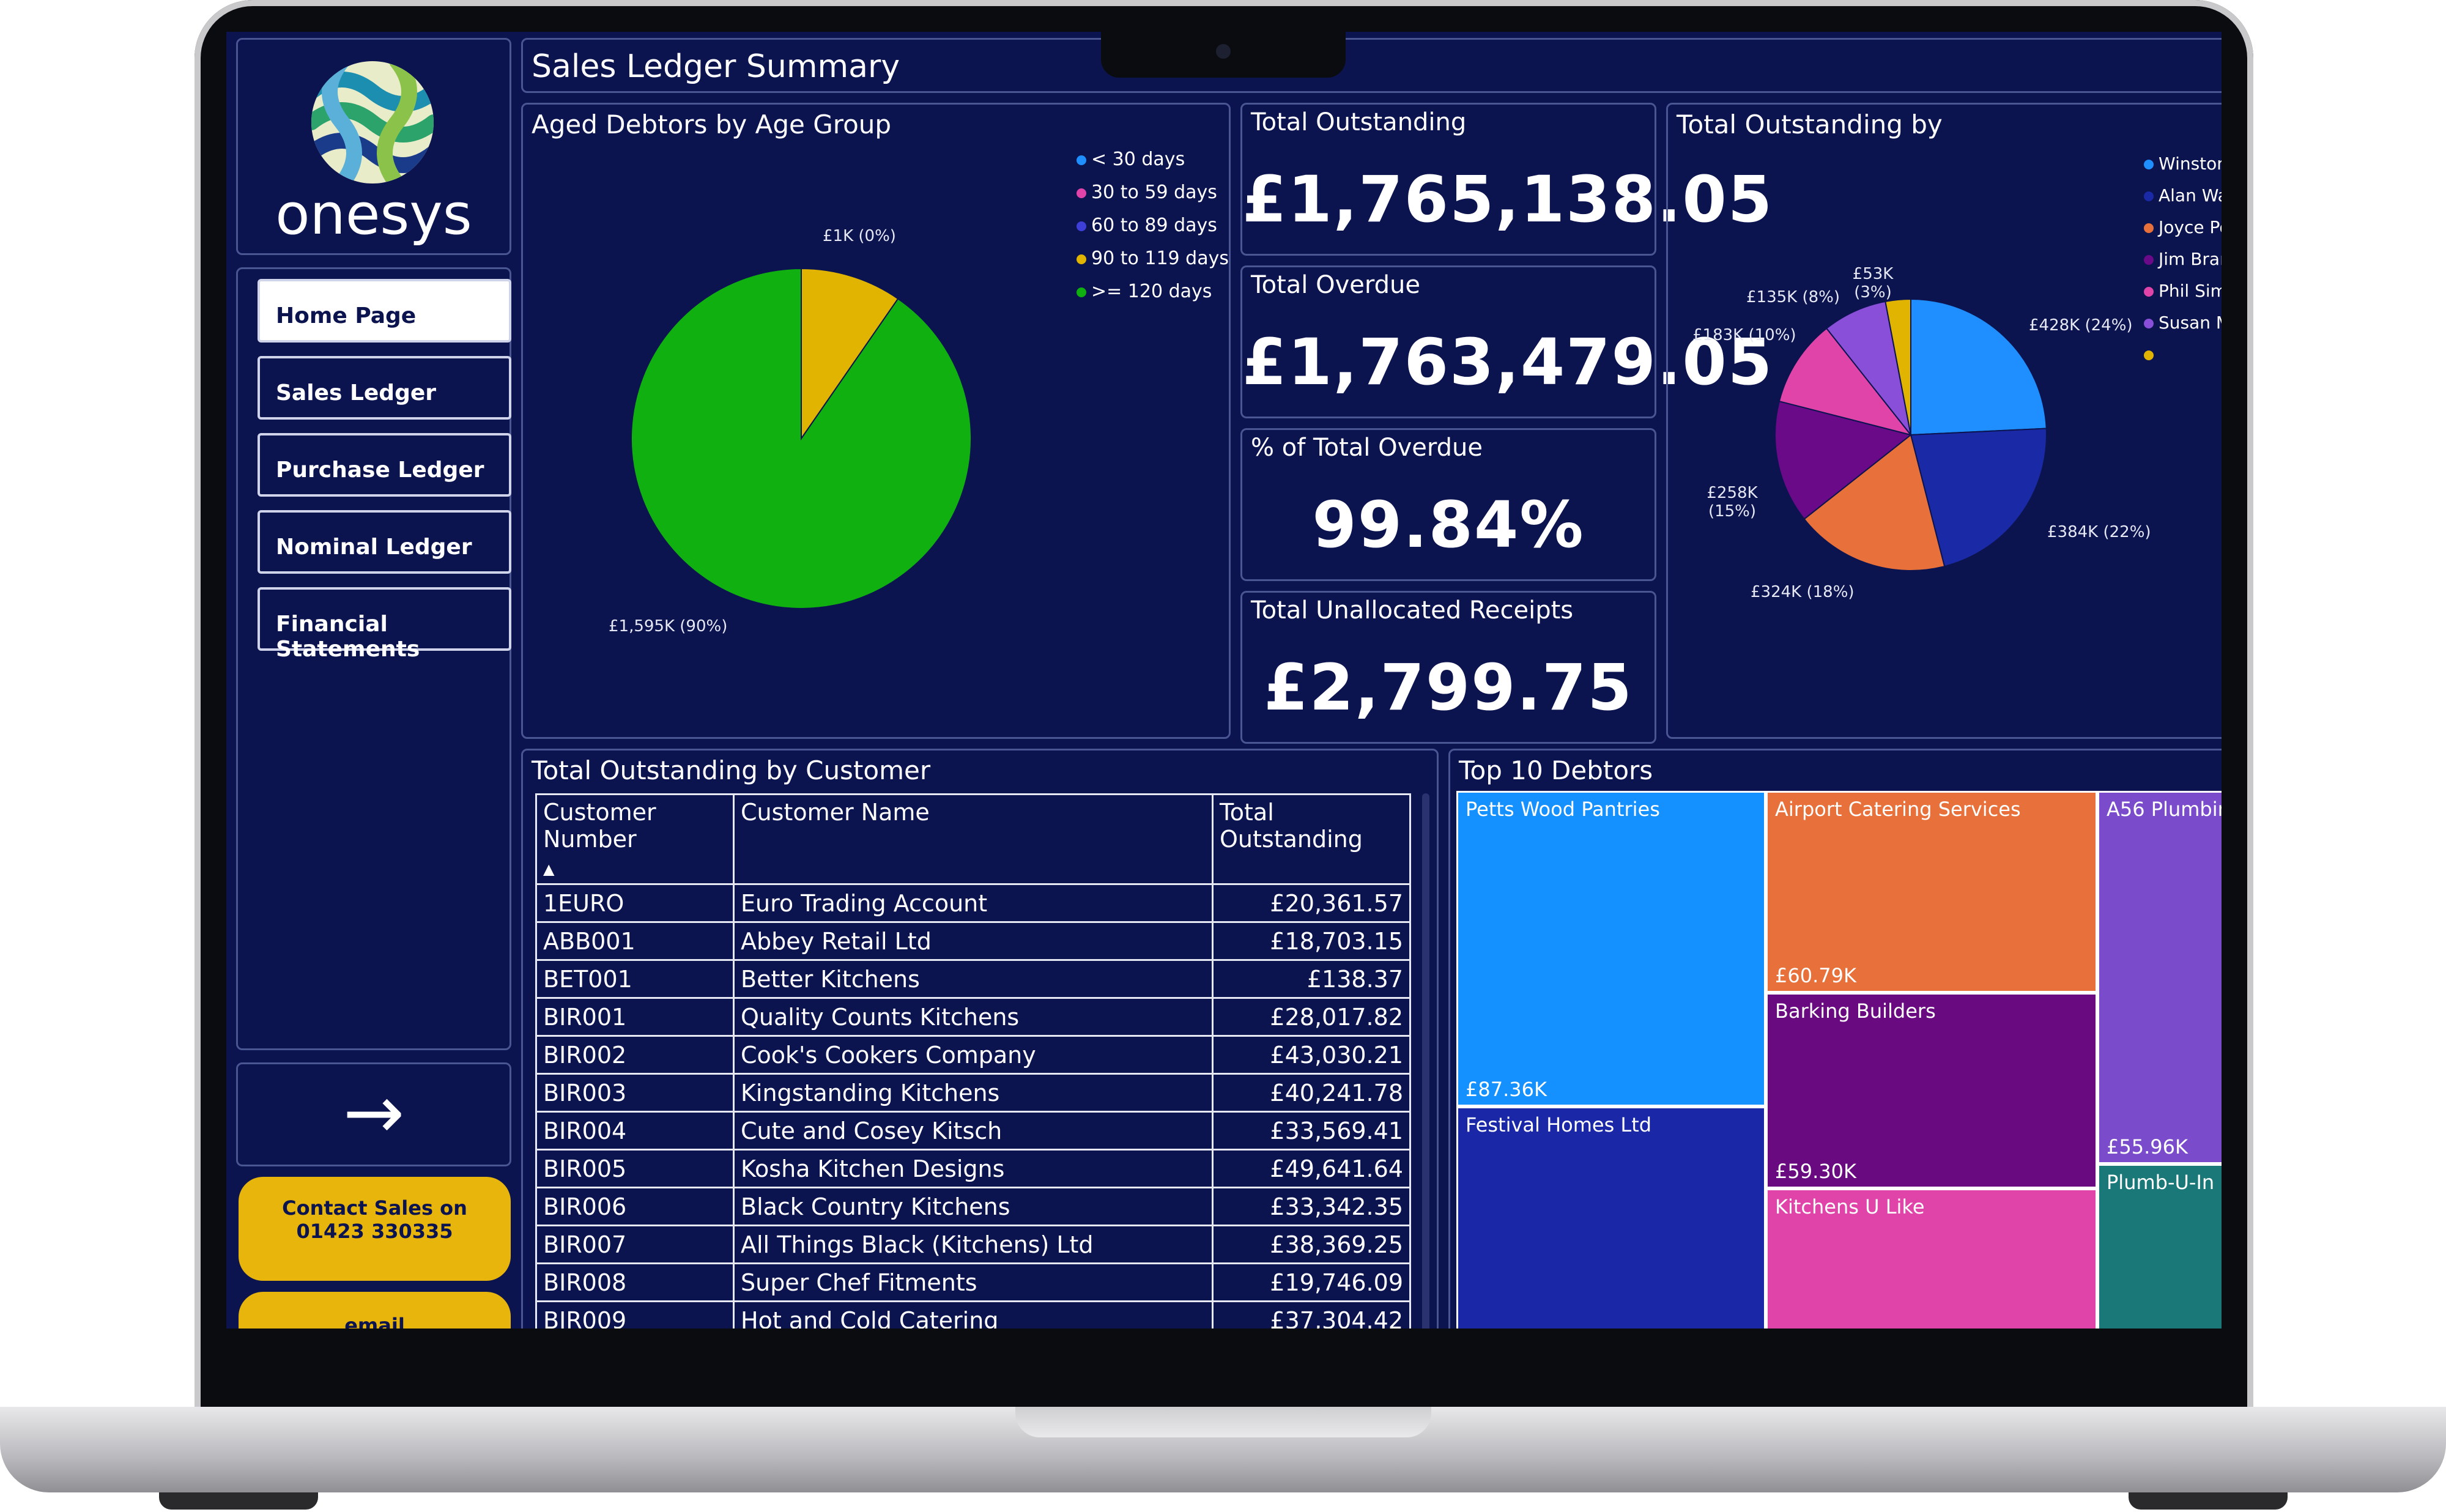  I want to click on tile-value: £60.79K, so click(1815, 975).